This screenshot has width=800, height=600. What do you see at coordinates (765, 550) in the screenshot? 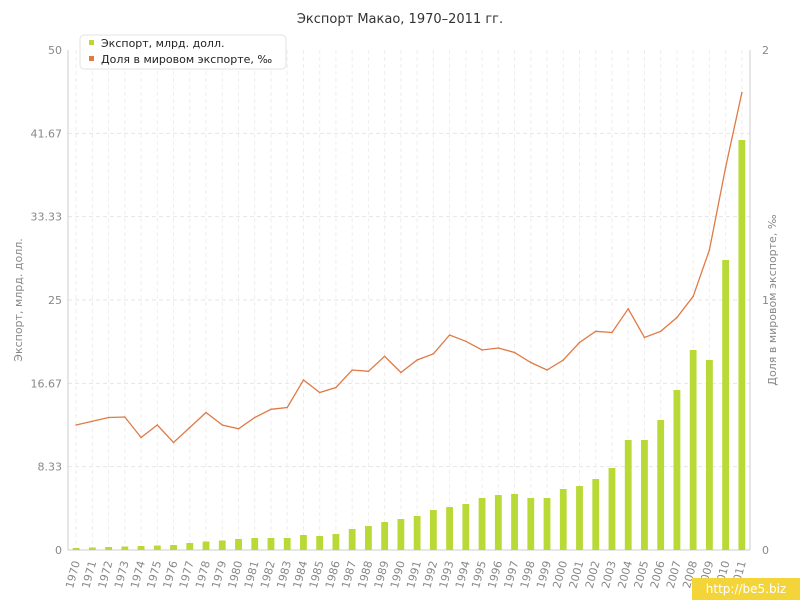
I see `y2-tick-label: 0` at bounding box center [765, 550].